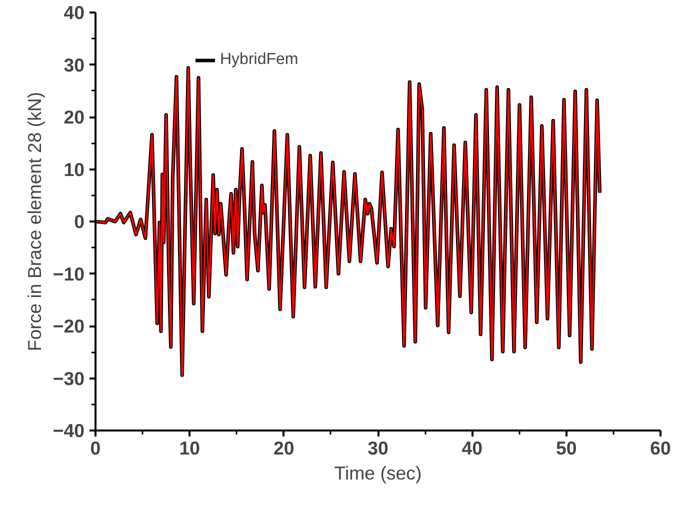  What do you see at coordinates (566, 448) in the screenshot?
I see `x-tick-label: 50` at bounding box center [566, 448].